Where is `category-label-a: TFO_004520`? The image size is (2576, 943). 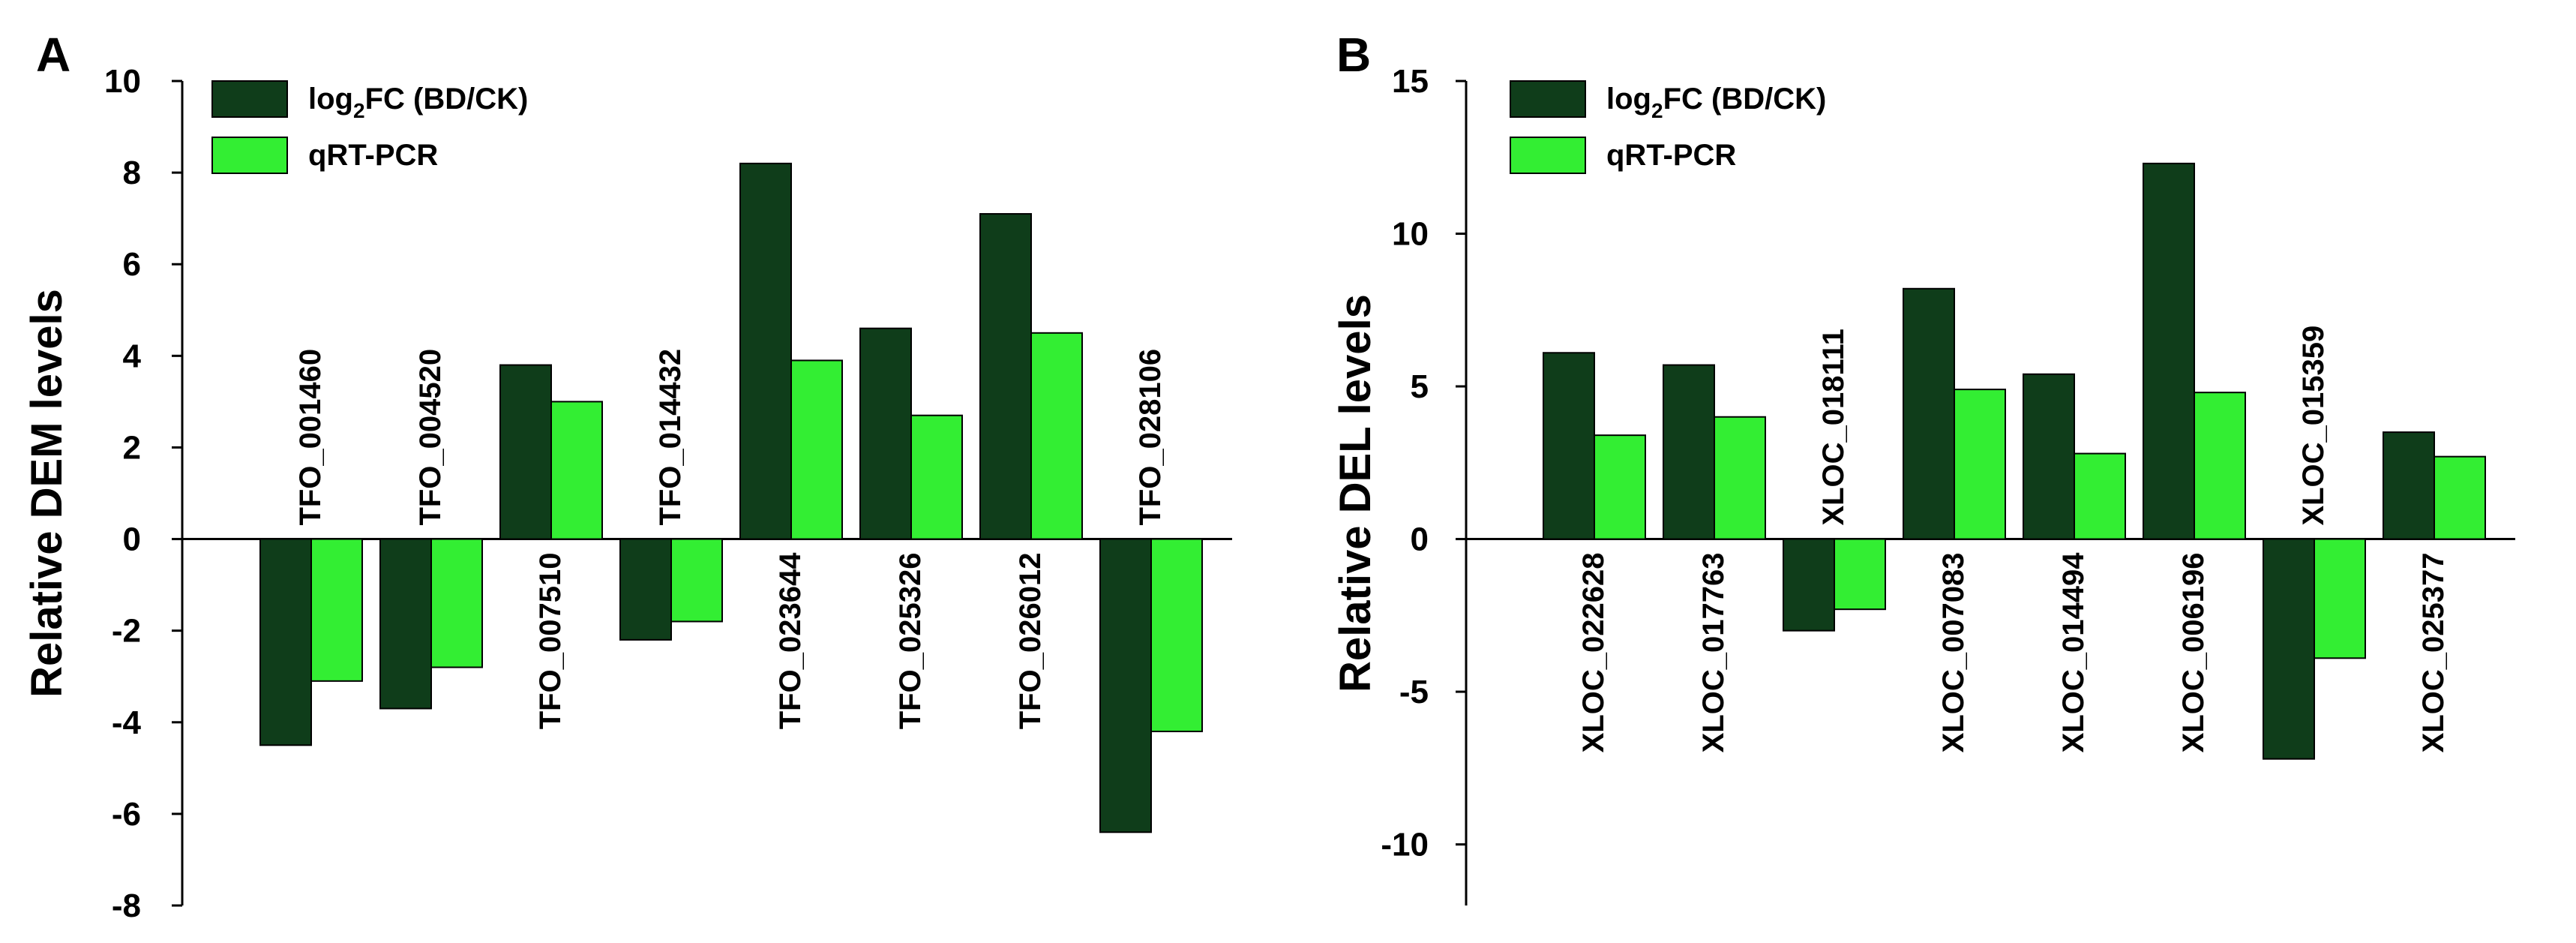 category-label-a: TFO_004520 is located at coordinates (430, 437).